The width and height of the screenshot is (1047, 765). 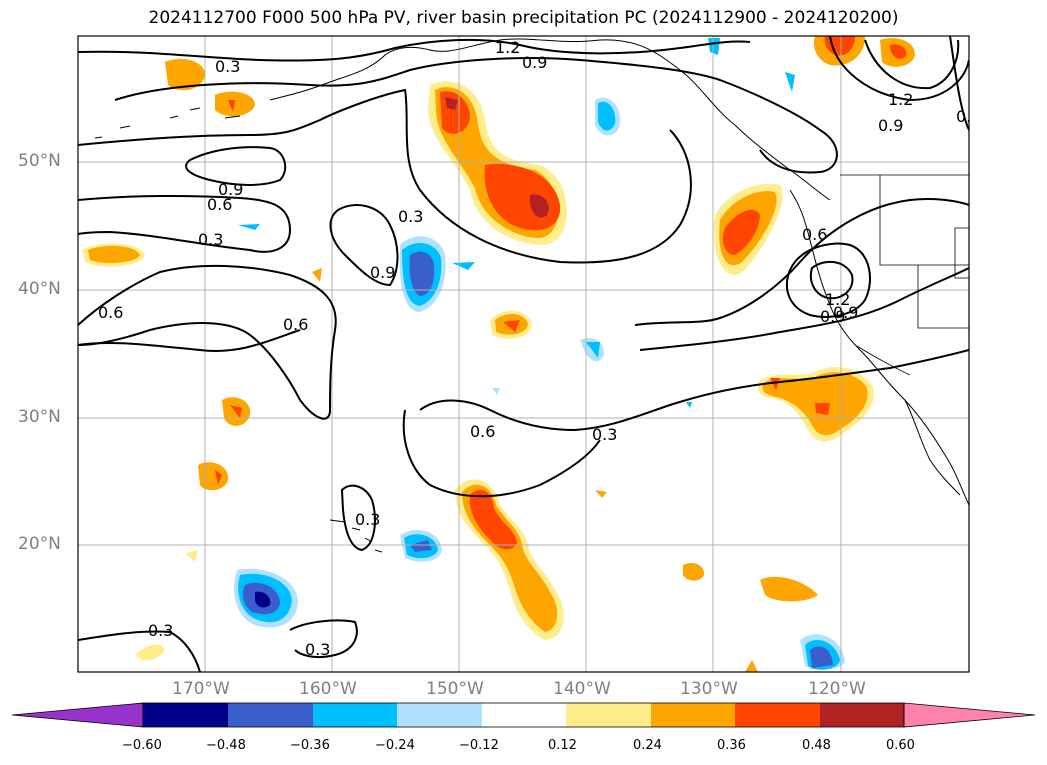 I want to click on colorbar-tick: −0.60, so click(x=142, y=745).